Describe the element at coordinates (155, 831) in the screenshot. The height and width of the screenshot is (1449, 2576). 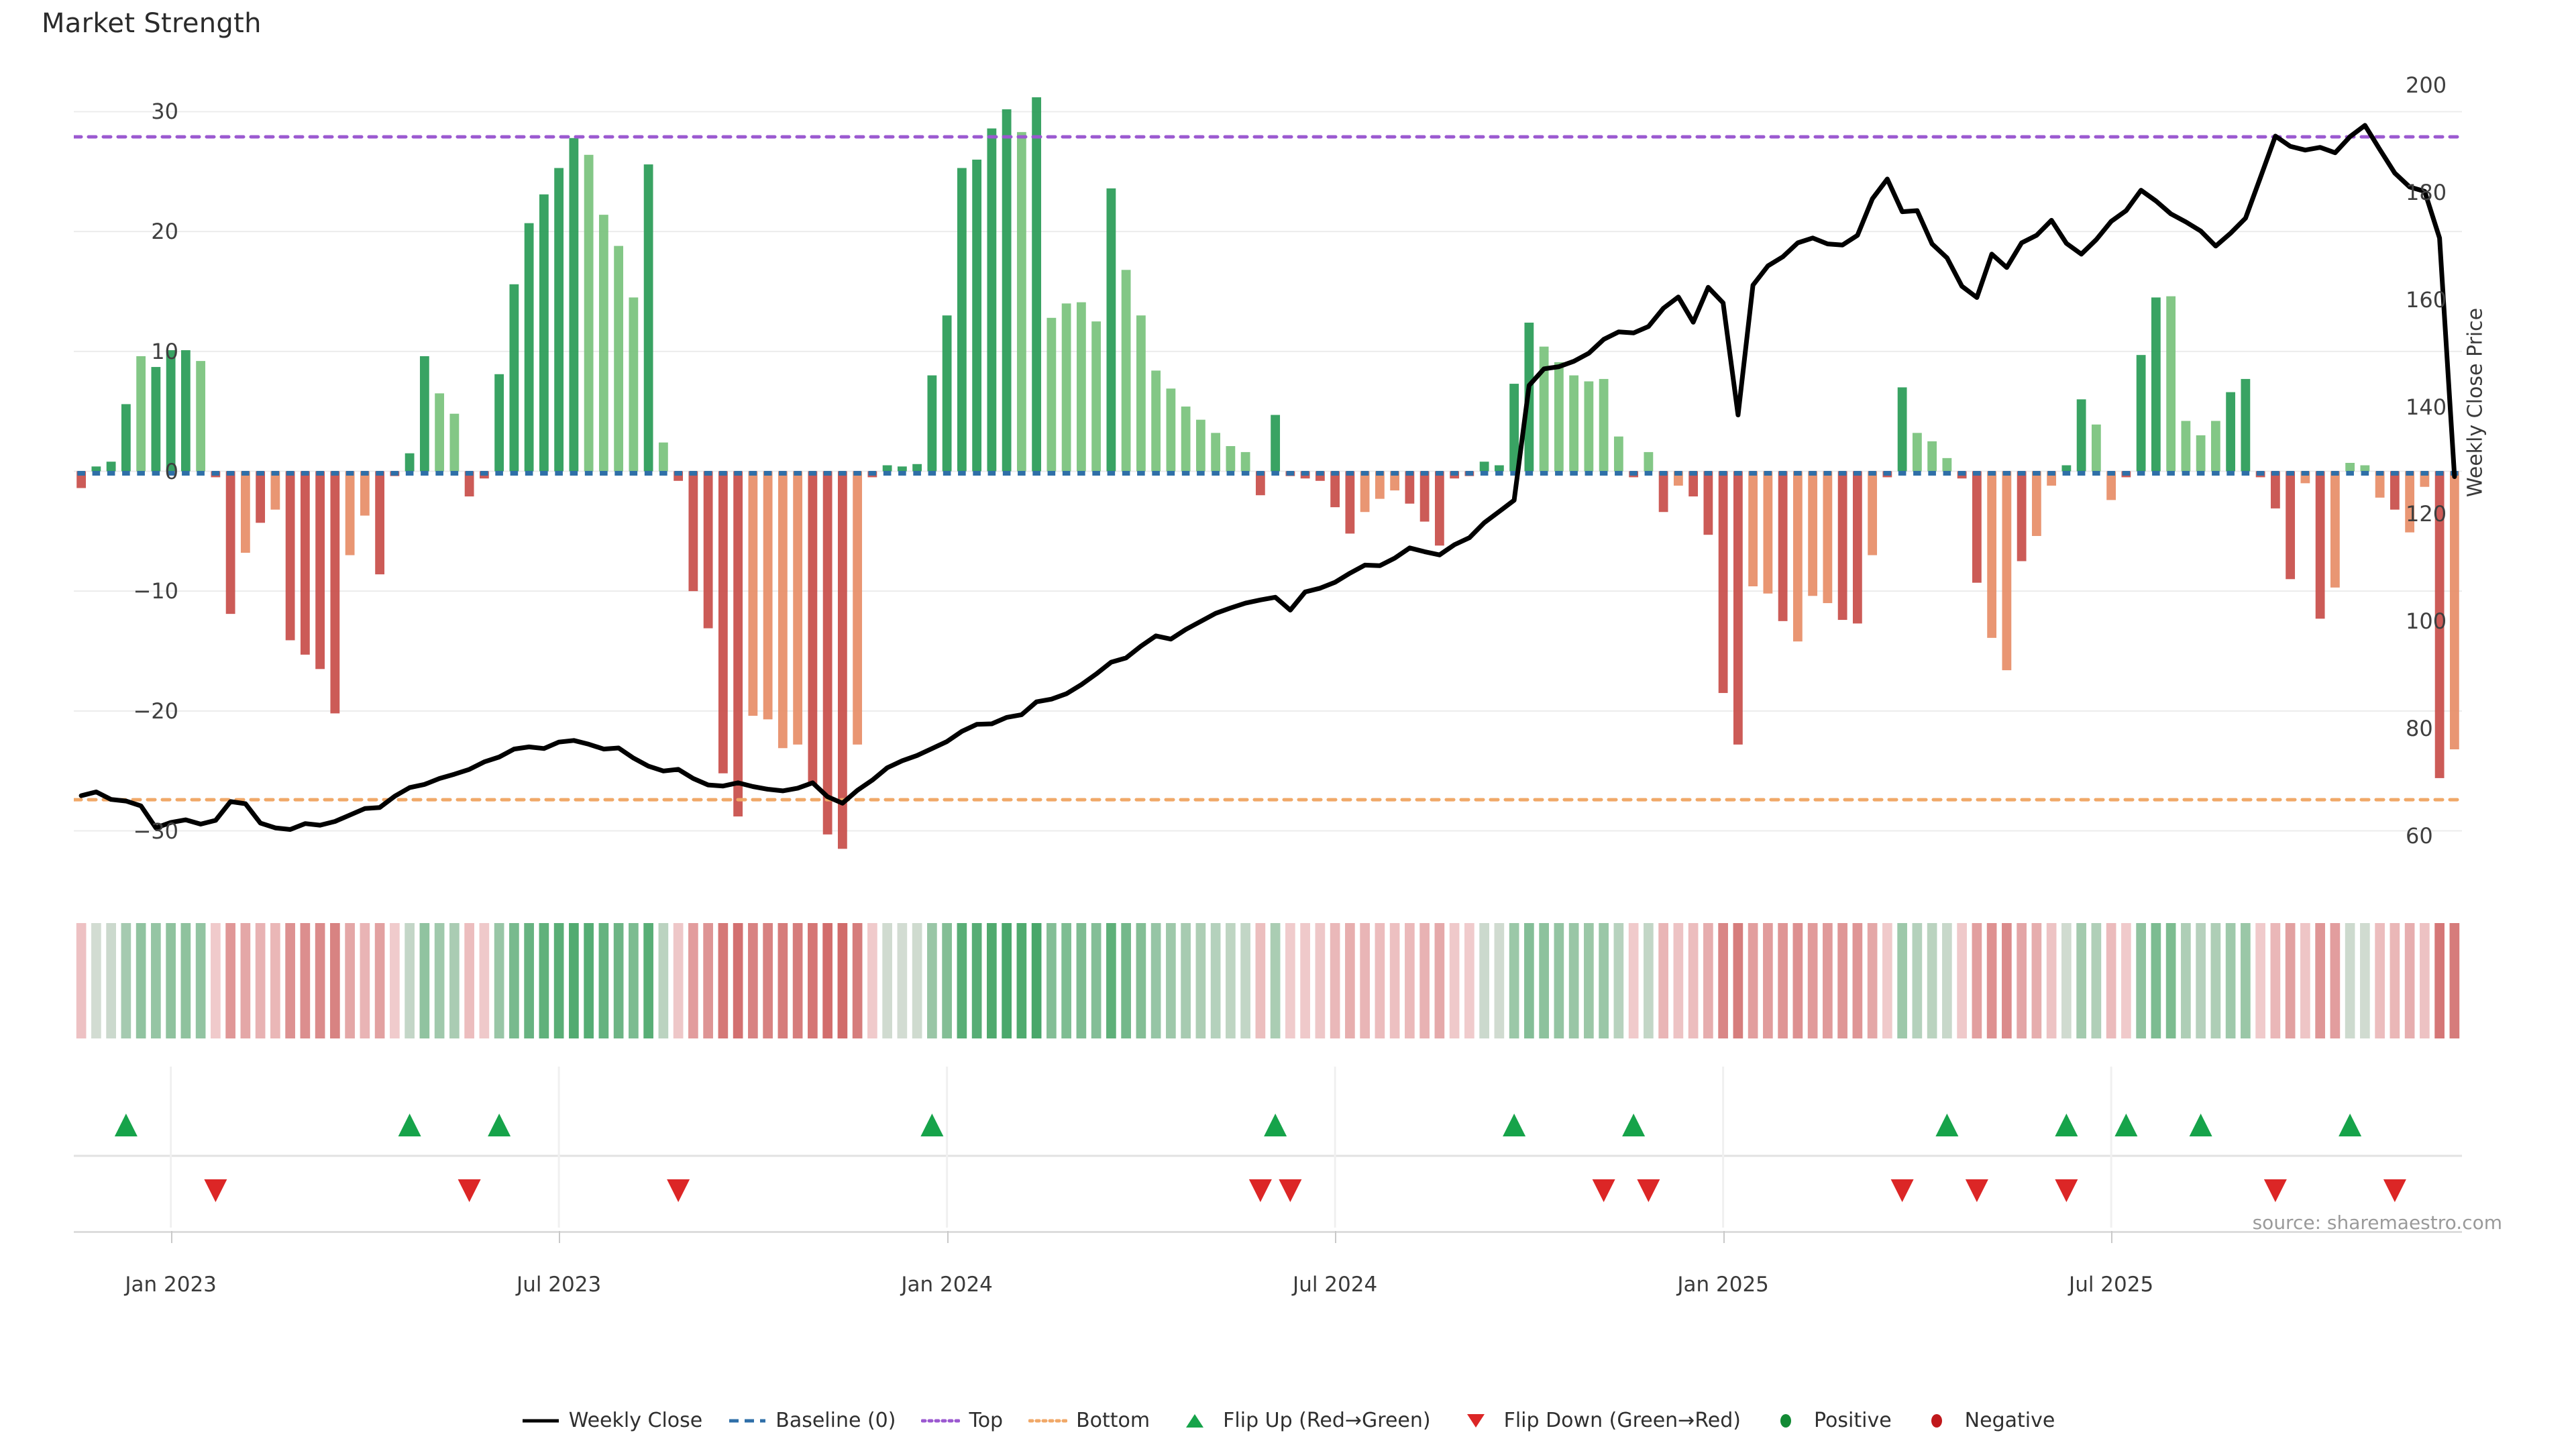
I see `y-axis-left-tick: −30` at that location.